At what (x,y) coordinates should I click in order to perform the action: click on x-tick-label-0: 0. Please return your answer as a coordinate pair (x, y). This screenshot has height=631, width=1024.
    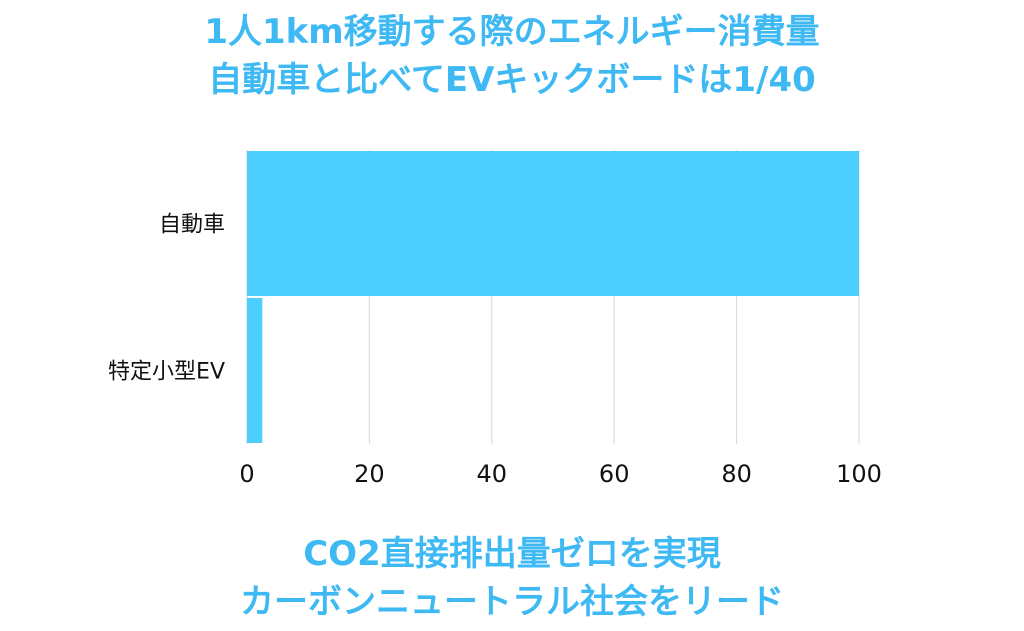
    Looking at the image, I should click on (246, 474).